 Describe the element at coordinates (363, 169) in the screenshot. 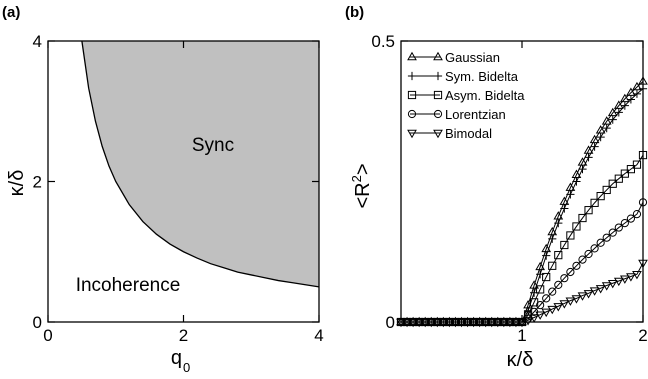

I see `y-axis-label-b-end: >` at that location.